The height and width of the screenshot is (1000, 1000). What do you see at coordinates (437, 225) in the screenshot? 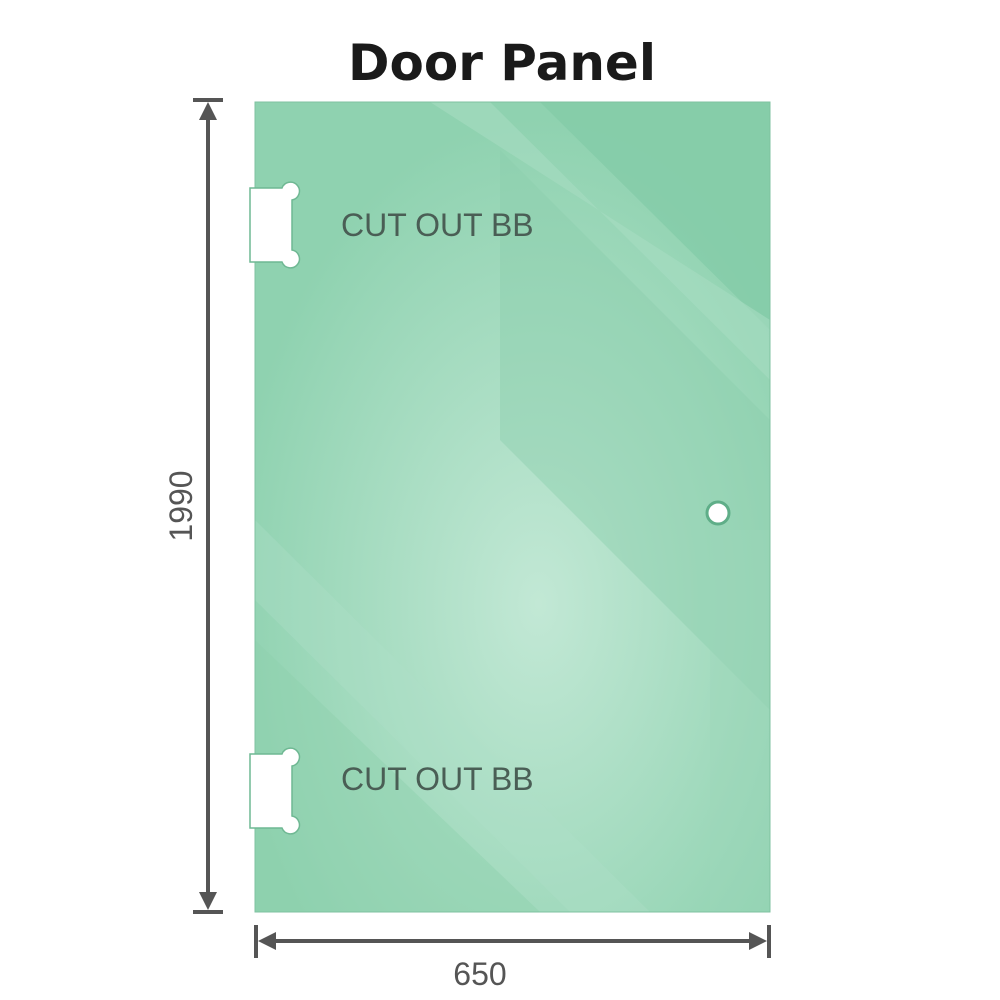
I see `cutout-top-label: CUT OUT BB` at bounding box center [437, 225].